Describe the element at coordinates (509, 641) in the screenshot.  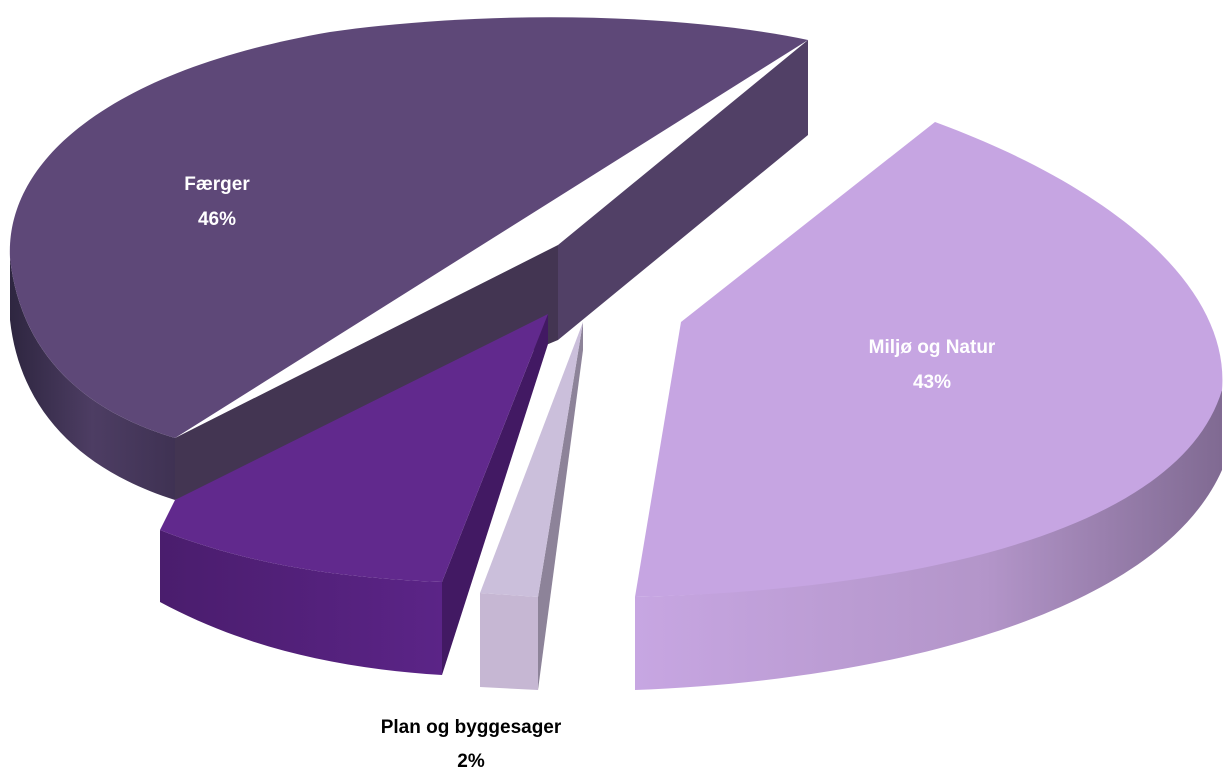
I see `slice-plan-side` at that location.